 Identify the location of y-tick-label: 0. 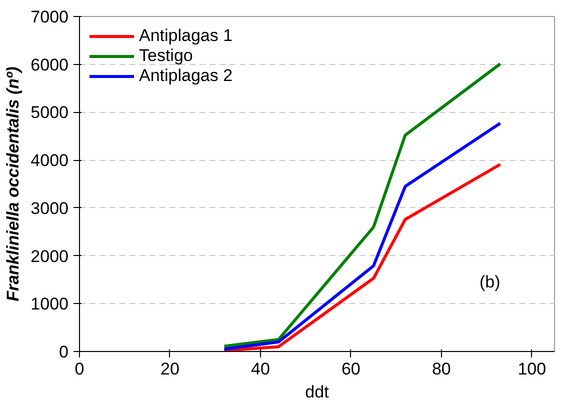
(64, 352).